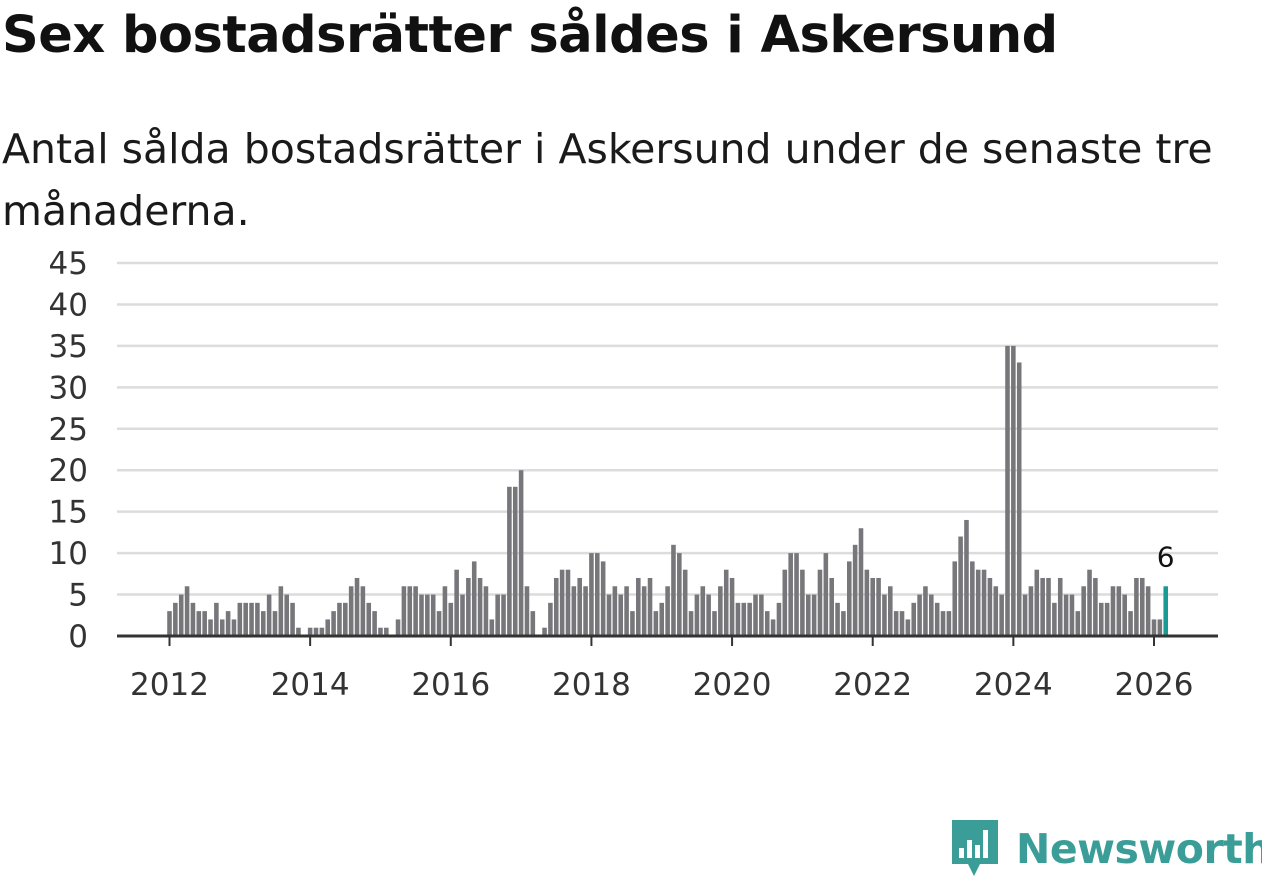 This screenshot has height=880, width=1262. I want to click on x-tick-label: 2020, so click(732, 685).